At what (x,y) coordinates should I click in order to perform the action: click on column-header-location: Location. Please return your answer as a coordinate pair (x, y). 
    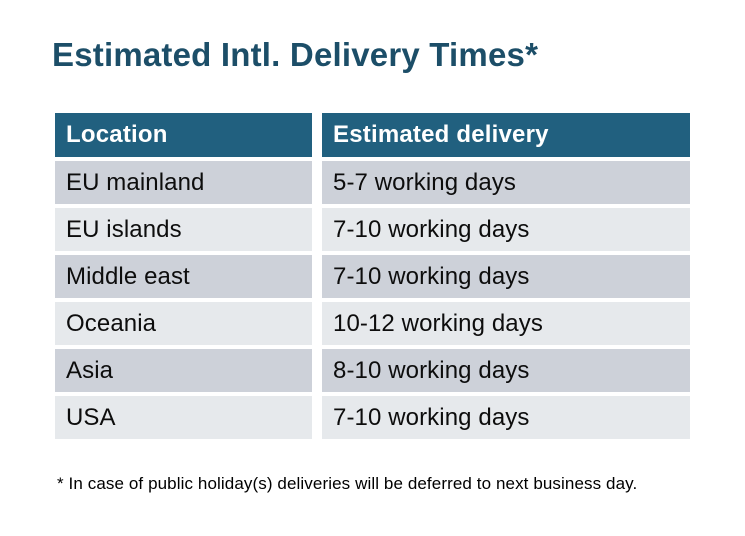
    Looking at the image, I should click on (183, 135).